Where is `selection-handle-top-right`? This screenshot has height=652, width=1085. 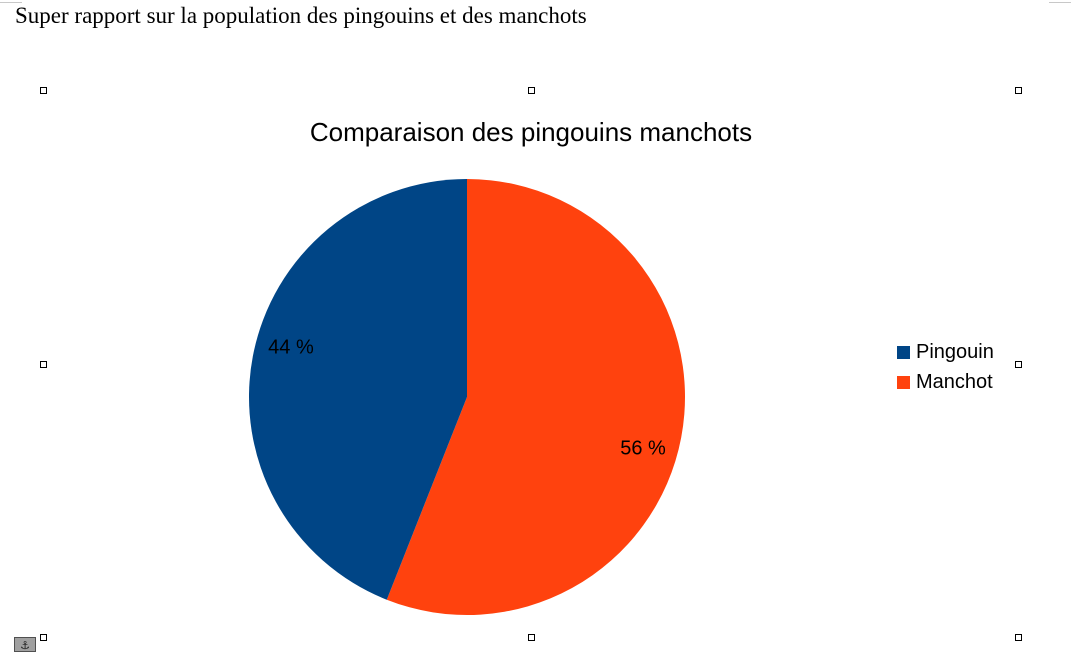 selection-handle-top-right is located at coordinates (1018, 90).